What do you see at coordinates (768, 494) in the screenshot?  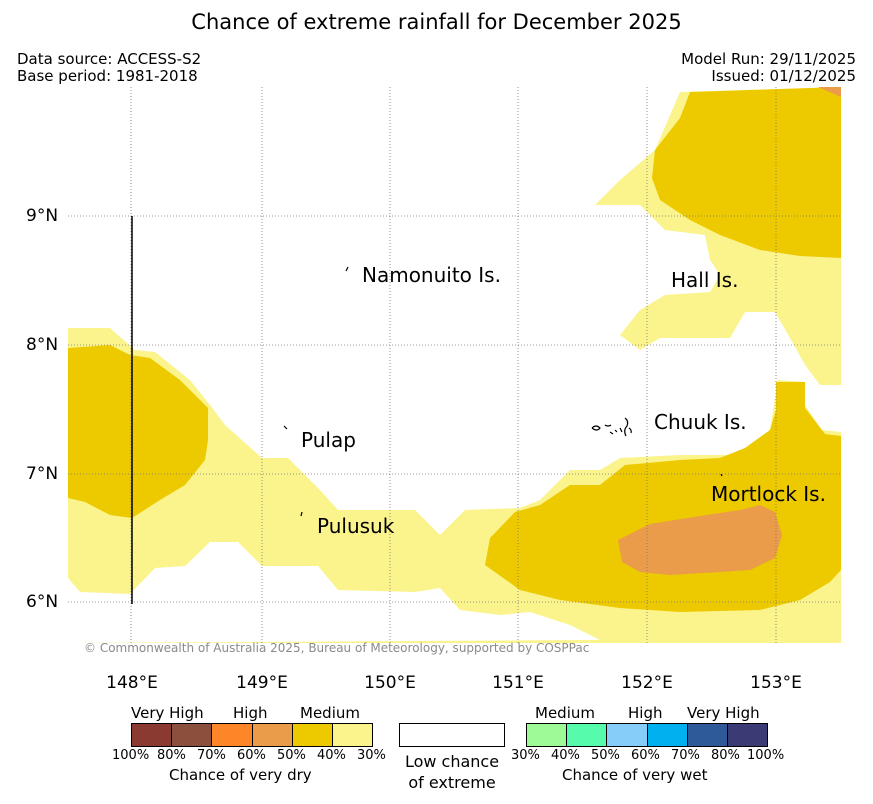 I see `place-label-mortlock: Mortlock Is.` at bounding box center [768, 494].